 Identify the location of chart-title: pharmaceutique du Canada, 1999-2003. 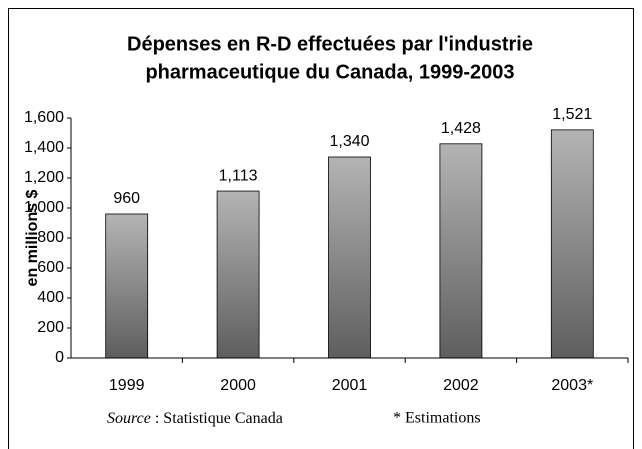
(329, 72).